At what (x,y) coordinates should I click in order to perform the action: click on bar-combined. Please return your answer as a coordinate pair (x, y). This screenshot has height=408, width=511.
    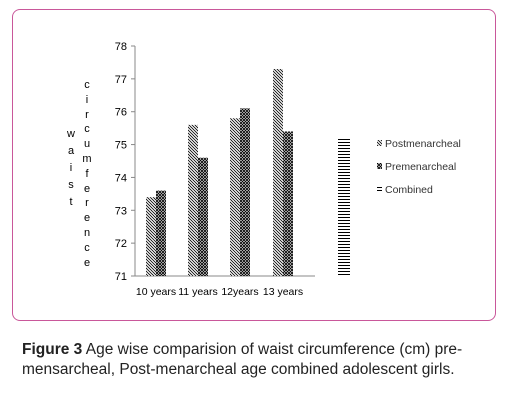
    Looking at the image, I should click on (344, 207).